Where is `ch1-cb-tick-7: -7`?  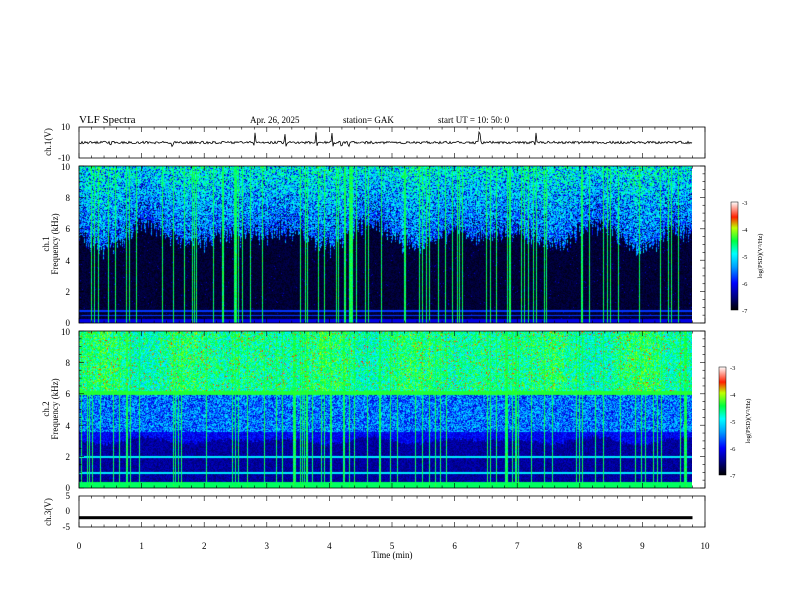
ch1-cb-tick-7: -7 is located at coordinates (745, 311).